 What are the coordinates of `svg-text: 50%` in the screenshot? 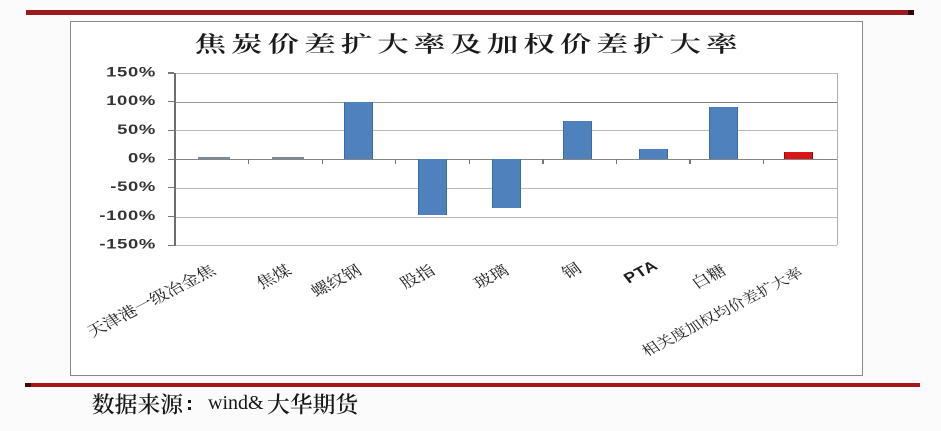 It's located at (136, 129).